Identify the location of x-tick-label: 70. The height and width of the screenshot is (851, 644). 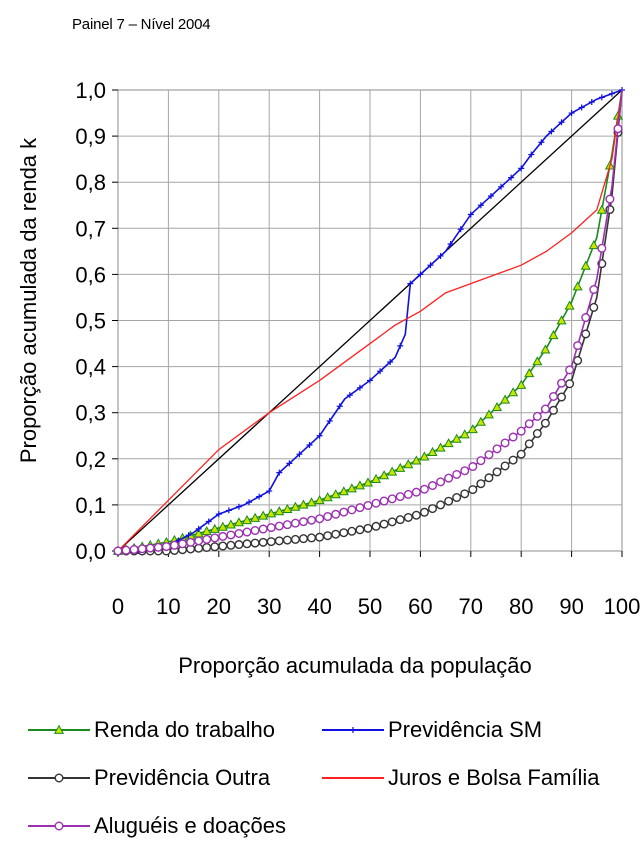
(471, 606).